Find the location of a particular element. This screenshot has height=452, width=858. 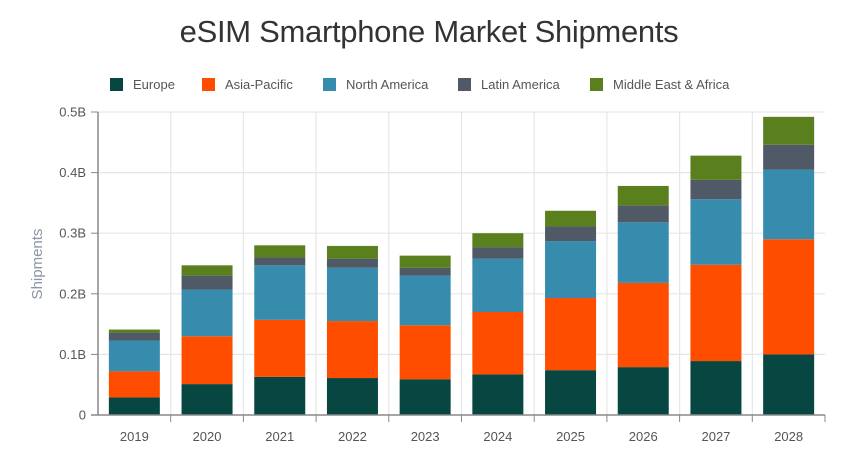

bar-segment-north-america-2022 is located at coordinates (352, 294).